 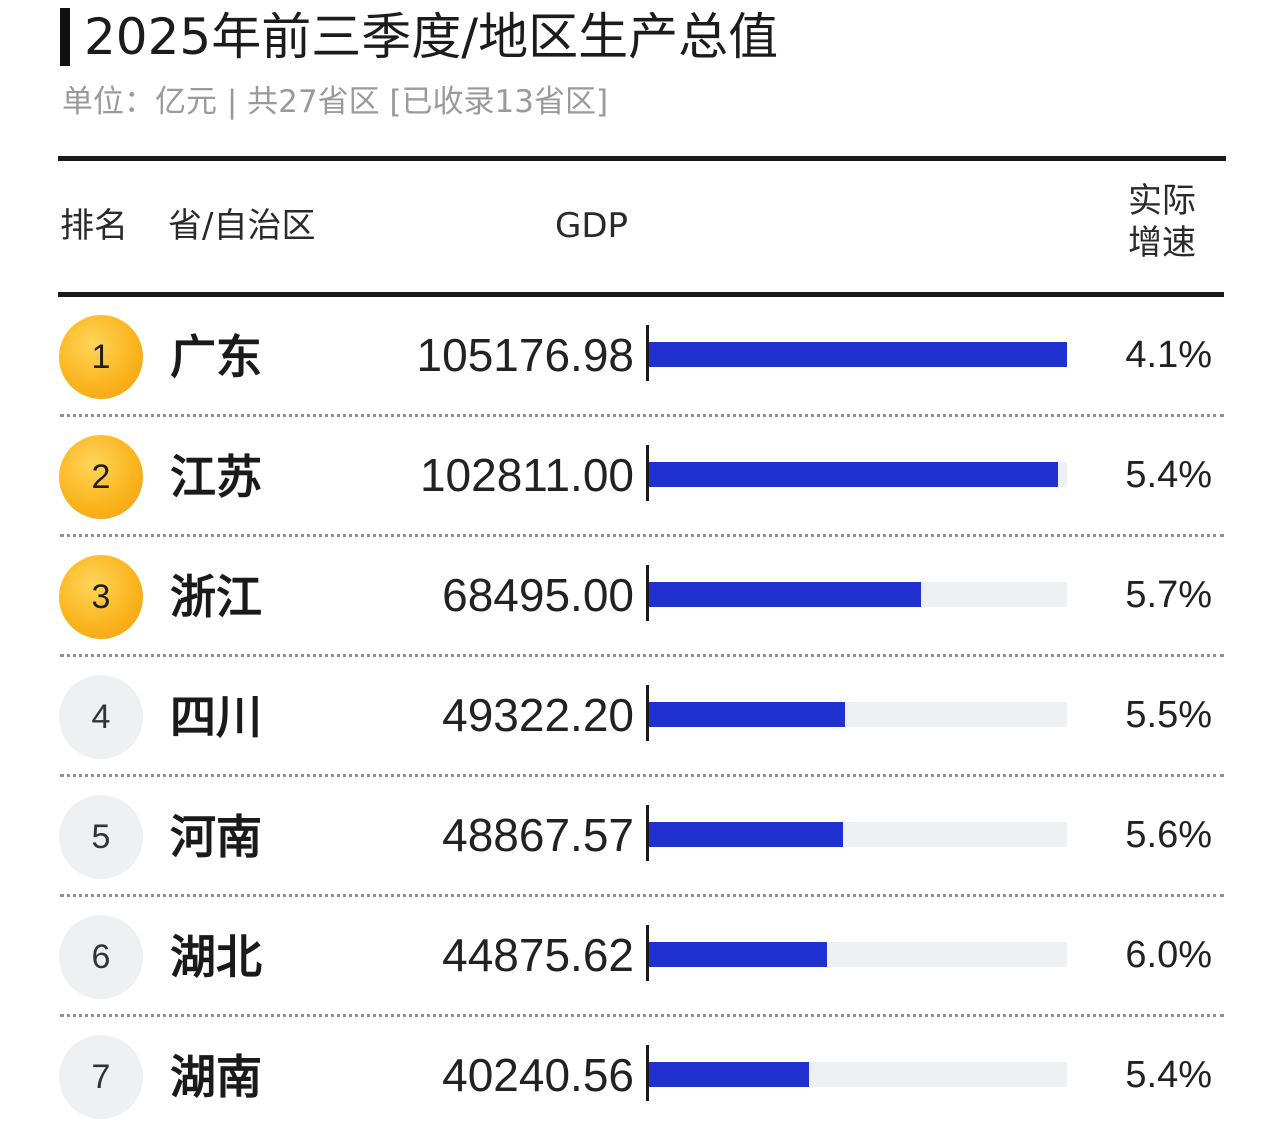 I want to click on table-row: 6 湖北 44875.62 6.0%, so click(x=635, y=957).